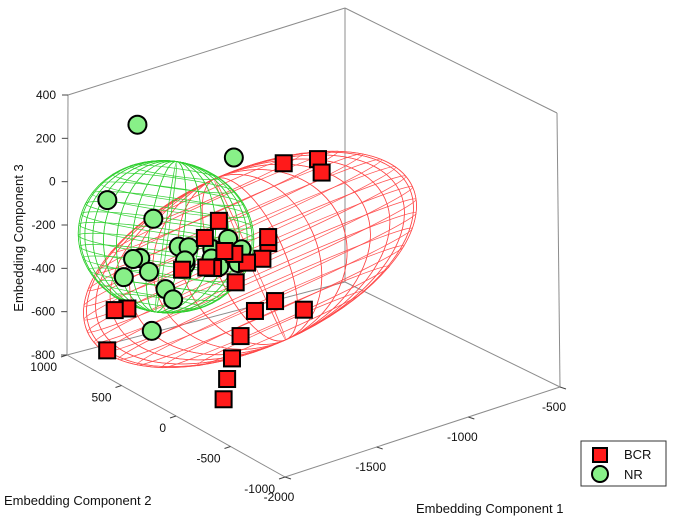 This screenshot has height=525, width=674. Describe the element at coordinates (554, 407) in the screenshot. I see `x-tick-label-3: -500` at that location.